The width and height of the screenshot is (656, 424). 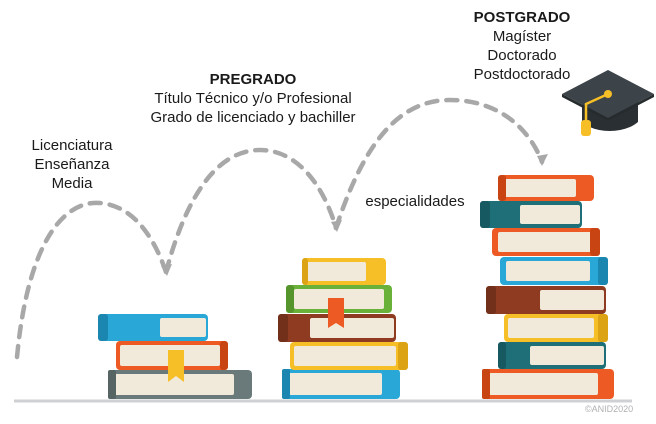 I want to click on pregrado-title: PREGRADO, so click(x=253, y=79).